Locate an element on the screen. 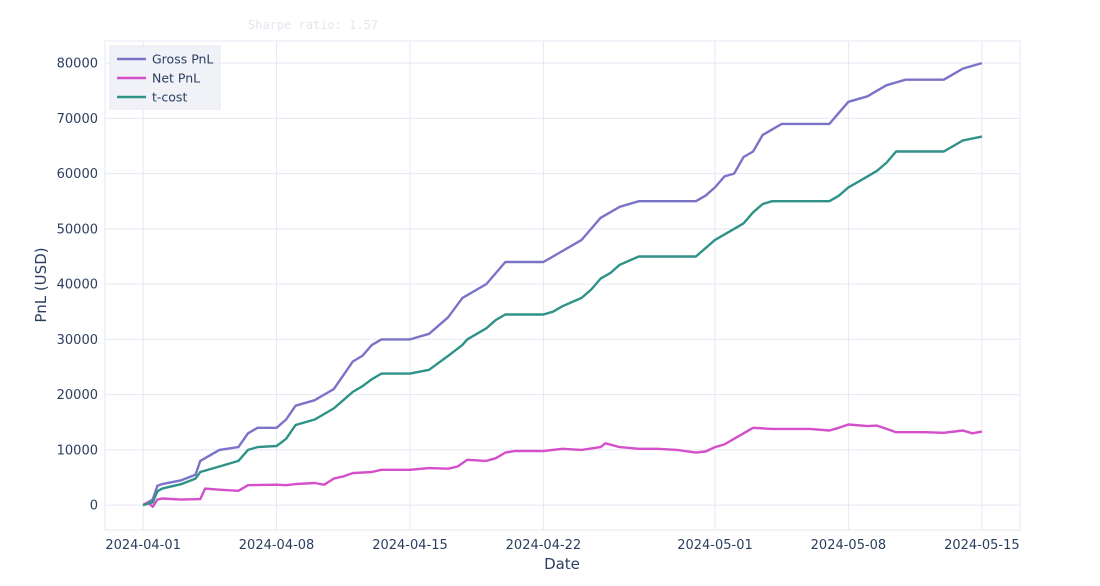 This screenshot has width=1100, height=586. x-tick-label: 2024-04-22 is located at coordinates (544, 545).